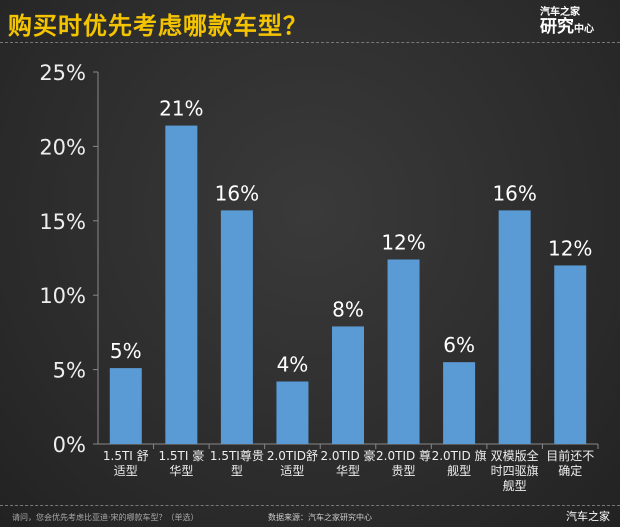 This screenshot has height=527, width=620. What do you see at coordinates (158, 26) in the screenshot?
I see `chart-title: 购买时优先考虑哪款车型？` at bounding box center [158, 26].